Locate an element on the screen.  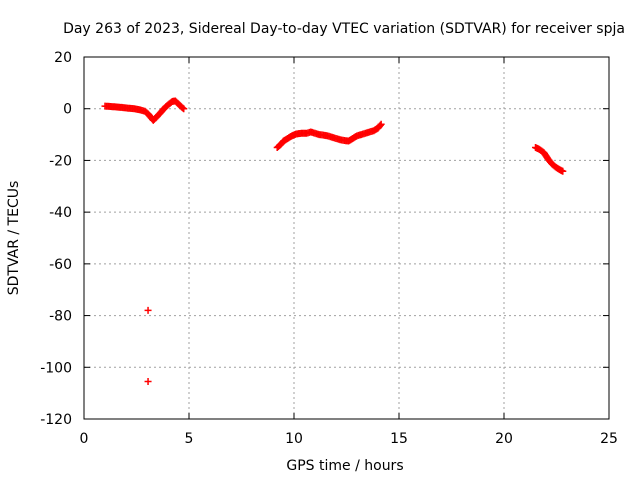
y-tick-label: -80 is located at coordinates (60, 317).